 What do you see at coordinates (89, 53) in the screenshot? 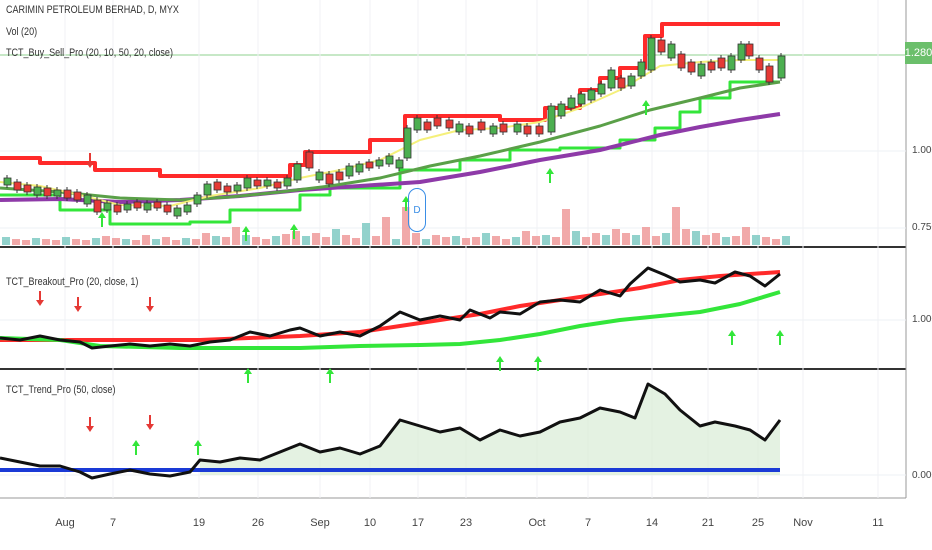
I see `buy-sell-indicator-label: TCT_Buy_Sell_Pro (20, 10, 50, 20, close)` at bounding box center [89, 53].